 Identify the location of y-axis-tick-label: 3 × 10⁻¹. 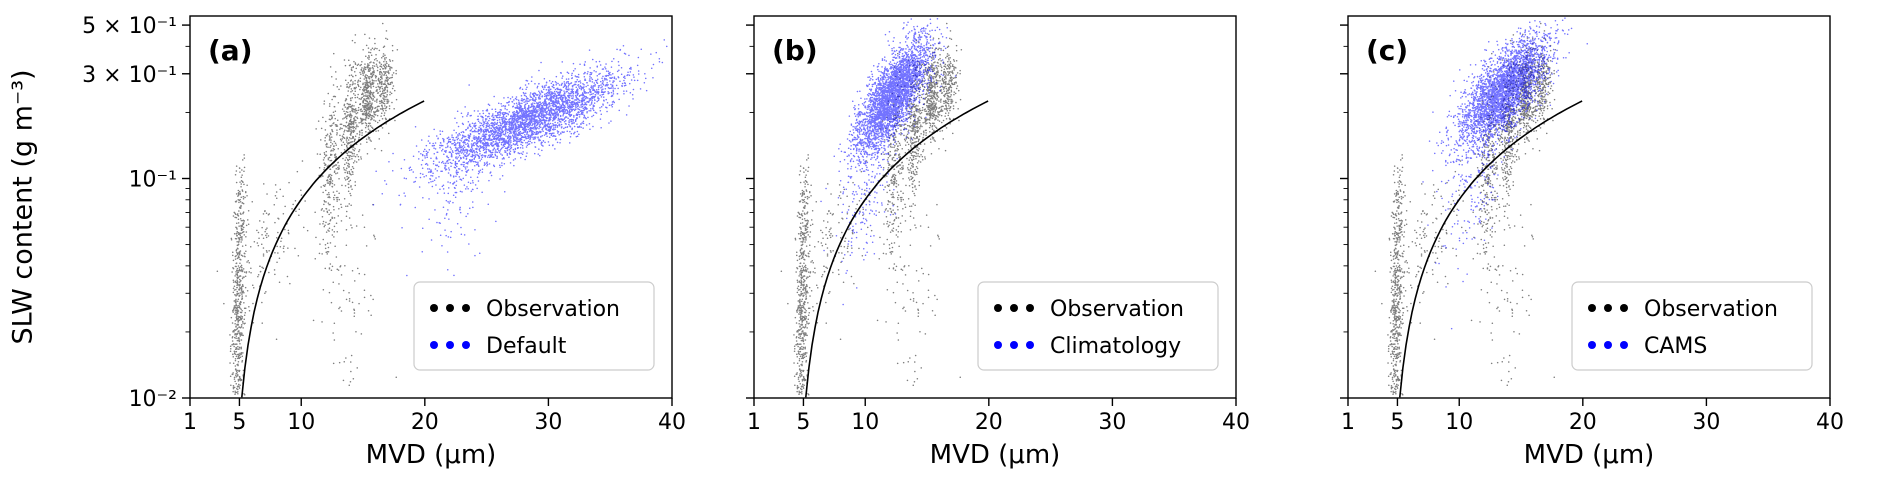
(129, 75).